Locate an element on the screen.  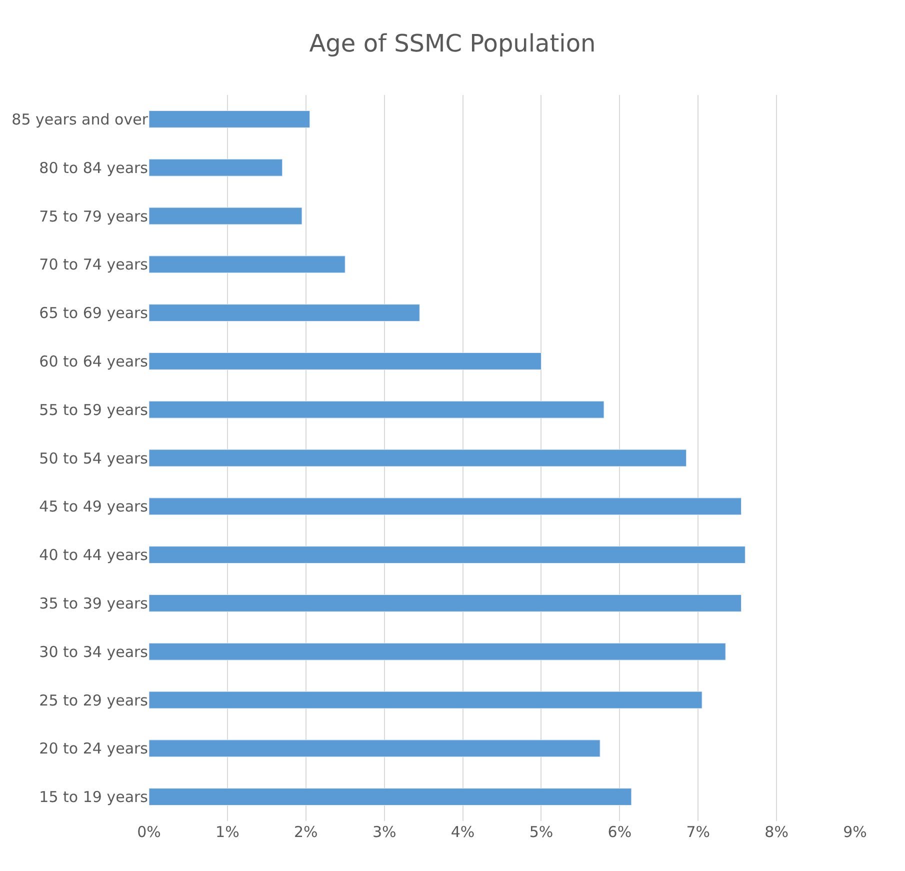
x-tick-label: 4% is located at coordinates (462, 832).